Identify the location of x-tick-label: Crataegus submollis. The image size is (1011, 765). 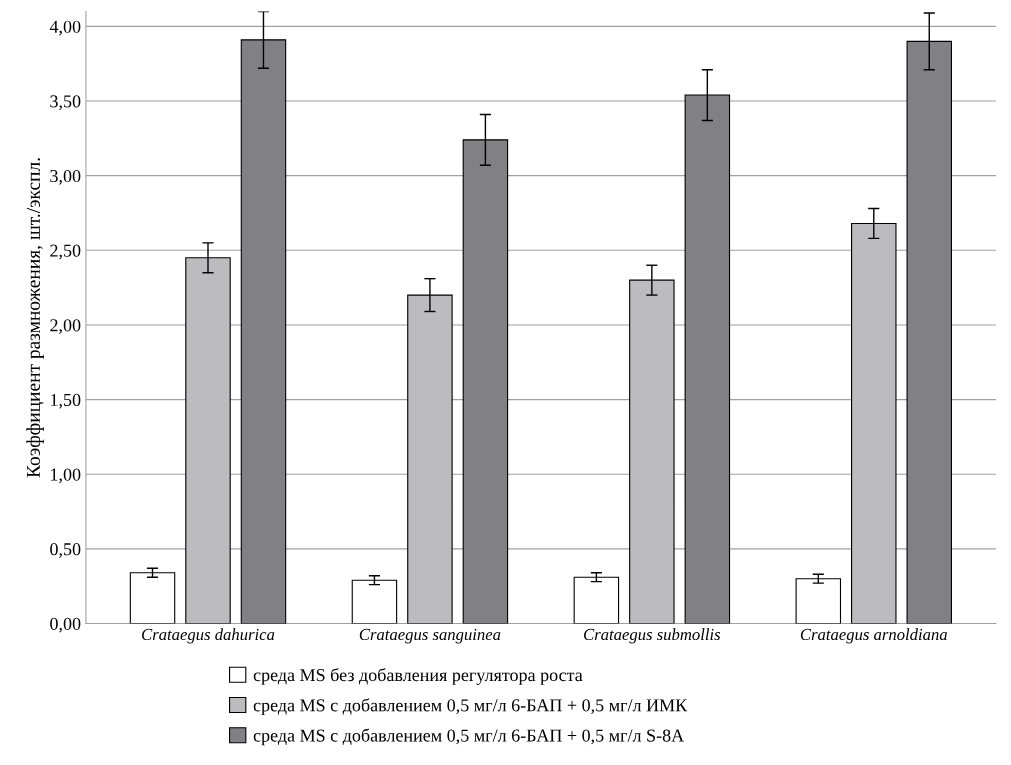
(652, 636).